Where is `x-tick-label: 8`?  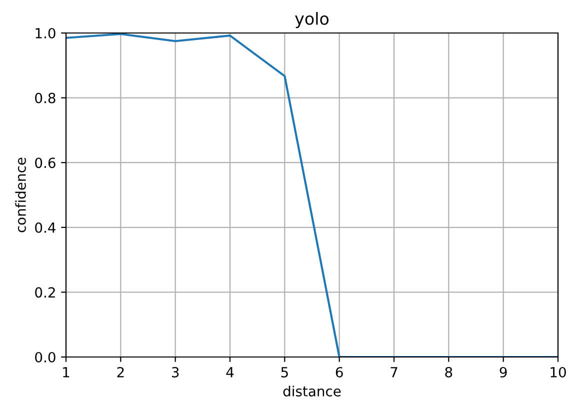
x-tick-label: 8 is located at coordinates (448, 372).